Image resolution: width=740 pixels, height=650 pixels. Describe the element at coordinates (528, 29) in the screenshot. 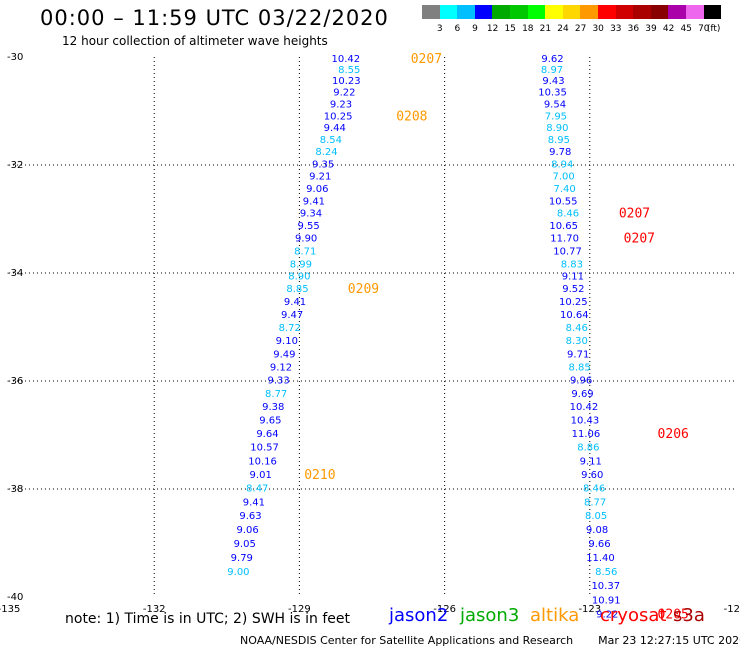

I see `scale-label: 18` at that location.